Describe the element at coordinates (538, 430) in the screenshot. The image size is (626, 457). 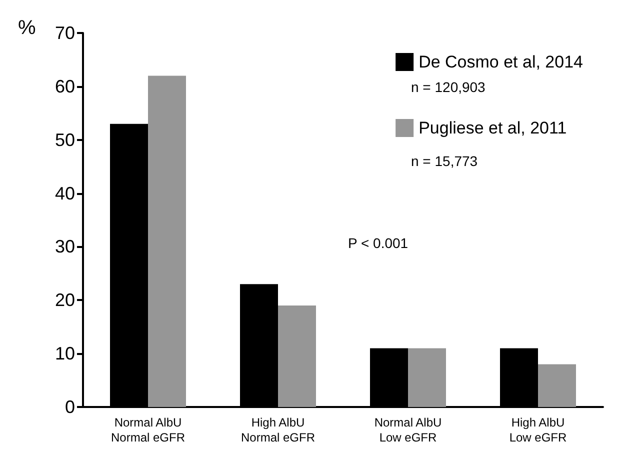
I see `x-tick-label: High AlbU Low eGFR` at that location.